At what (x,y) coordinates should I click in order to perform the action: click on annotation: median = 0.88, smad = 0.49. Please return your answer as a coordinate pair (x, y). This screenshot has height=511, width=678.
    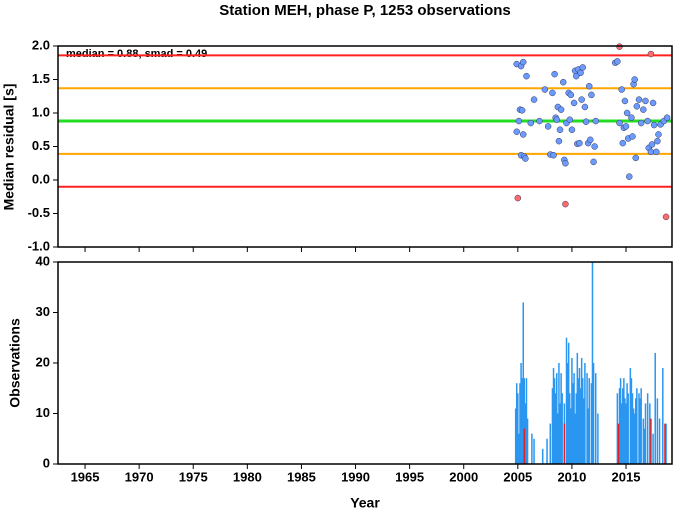
    Looking at the image, I should click on (136, 54).